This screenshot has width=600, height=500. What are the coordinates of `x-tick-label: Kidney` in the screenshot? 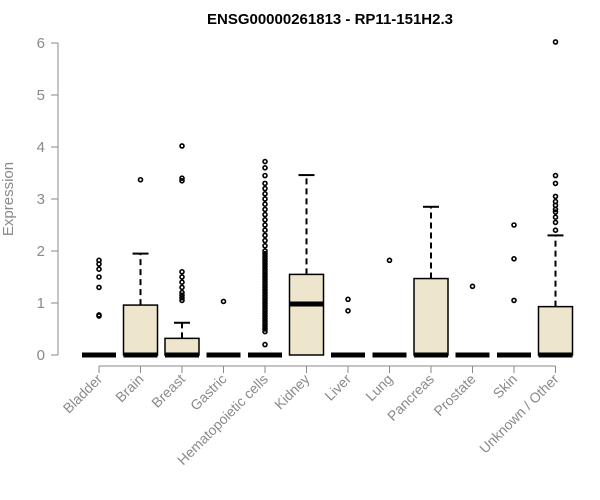 It's located at (292, 392).